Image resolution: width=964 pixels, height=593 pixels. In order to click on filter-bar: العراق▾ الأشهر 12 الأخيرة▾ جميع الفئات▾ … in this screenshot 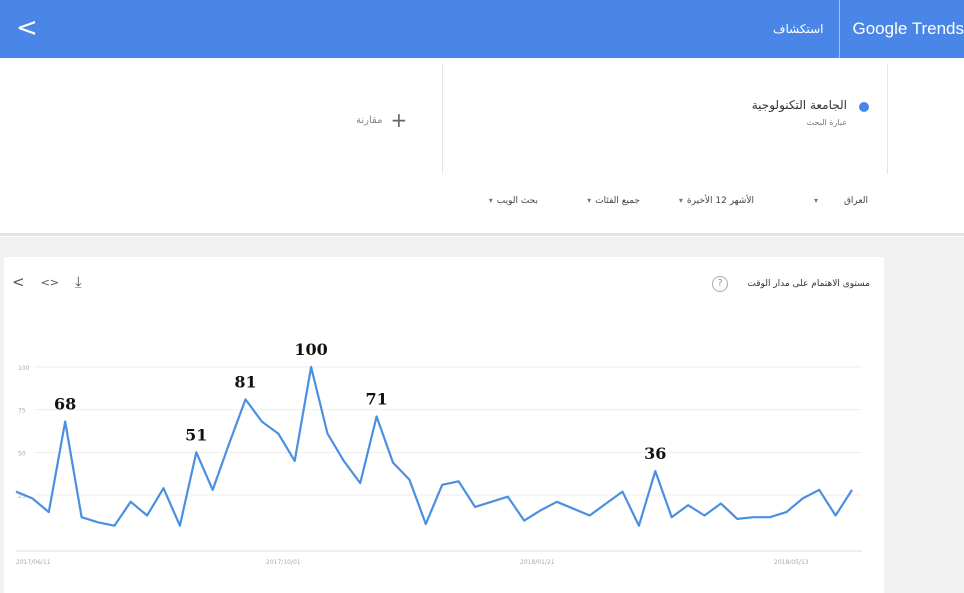, I will do `click(482, 205)`.